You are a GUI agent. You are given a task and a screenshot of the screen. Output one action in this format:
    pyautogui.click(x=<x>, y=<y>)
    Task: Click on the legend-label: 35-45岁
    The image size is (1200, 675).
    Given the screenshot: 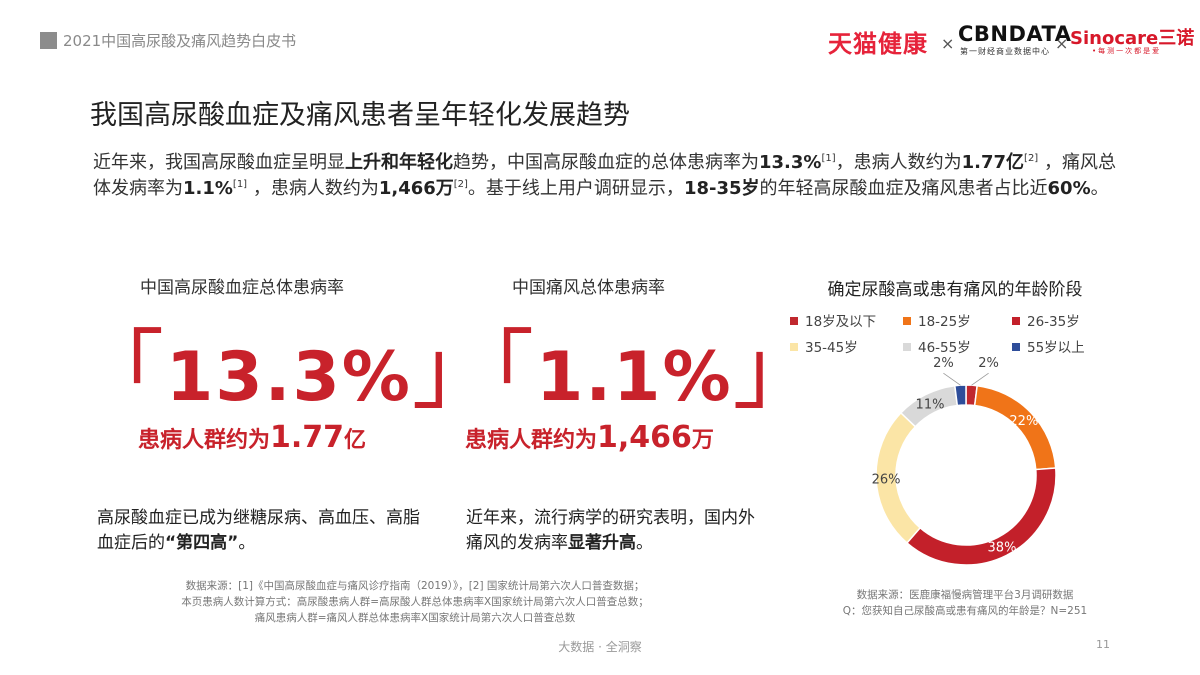 What is the action you would take?
    pyautogui.click(x=831, y=348)
    